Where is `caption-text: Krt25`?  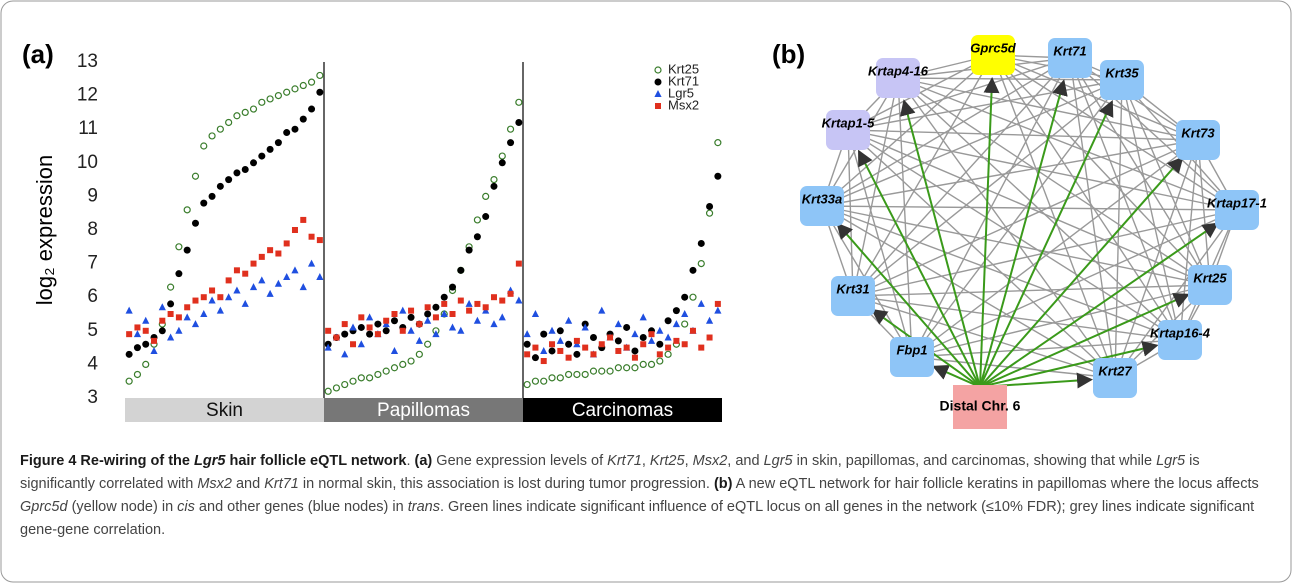 caption-text: Krt25 is located at coordinates (667, 461).